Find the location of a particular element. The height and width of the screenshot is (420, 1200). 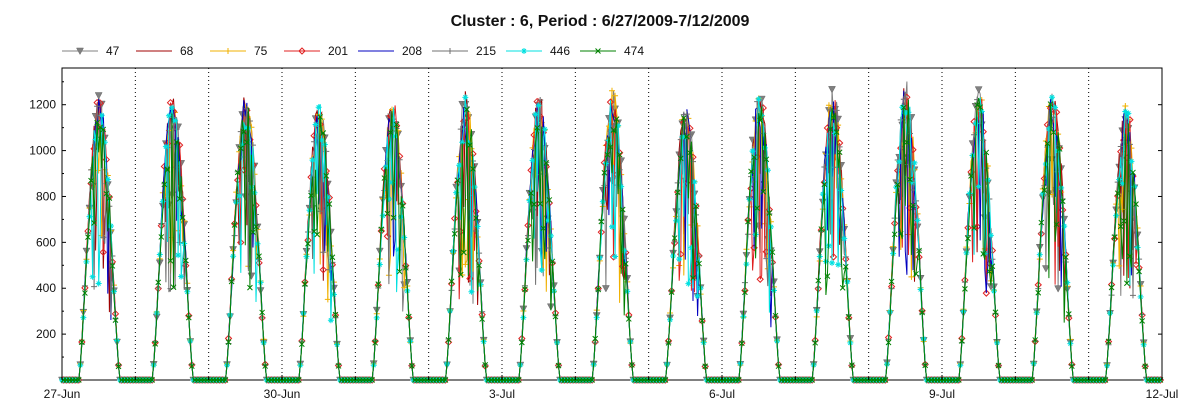

x-tick-label: 27-Jun is located at coordinates (62, 394).